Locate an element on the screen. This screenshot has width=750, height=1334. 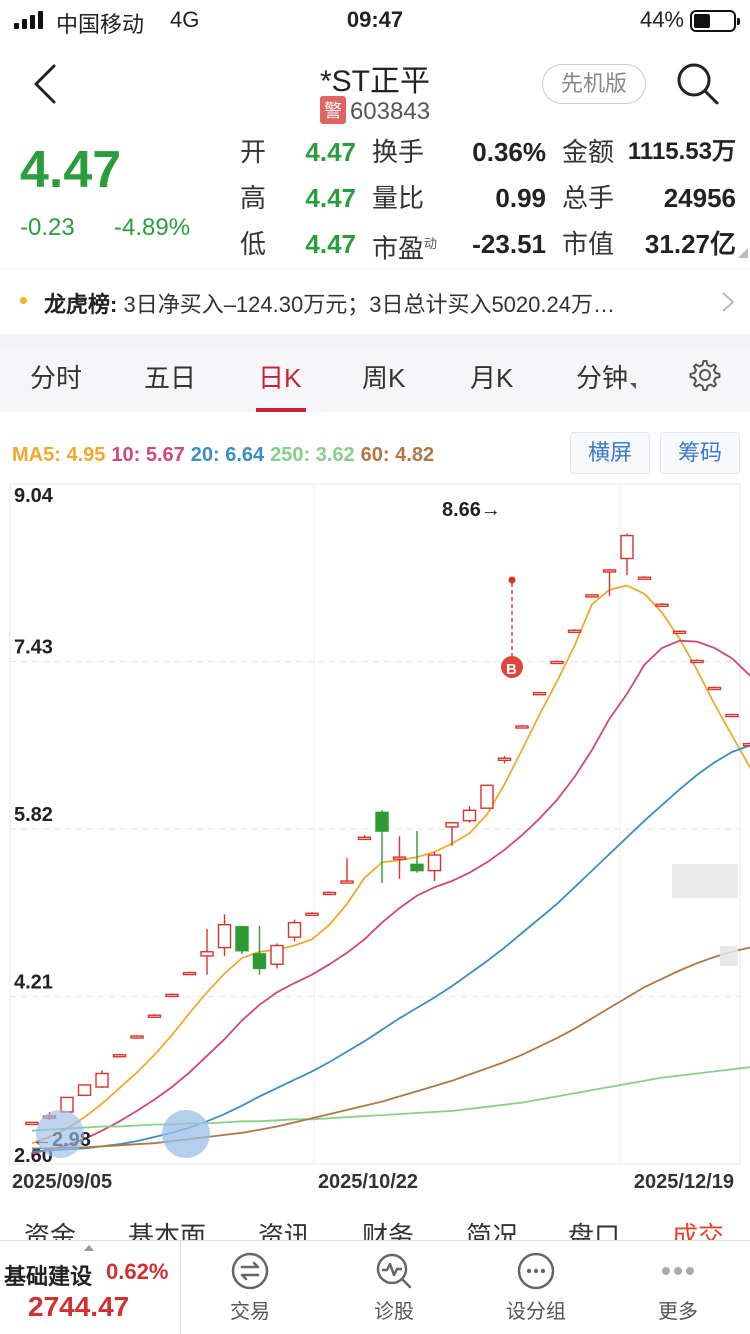
chips-button: 筹码 is located at coordinates (700, 453).